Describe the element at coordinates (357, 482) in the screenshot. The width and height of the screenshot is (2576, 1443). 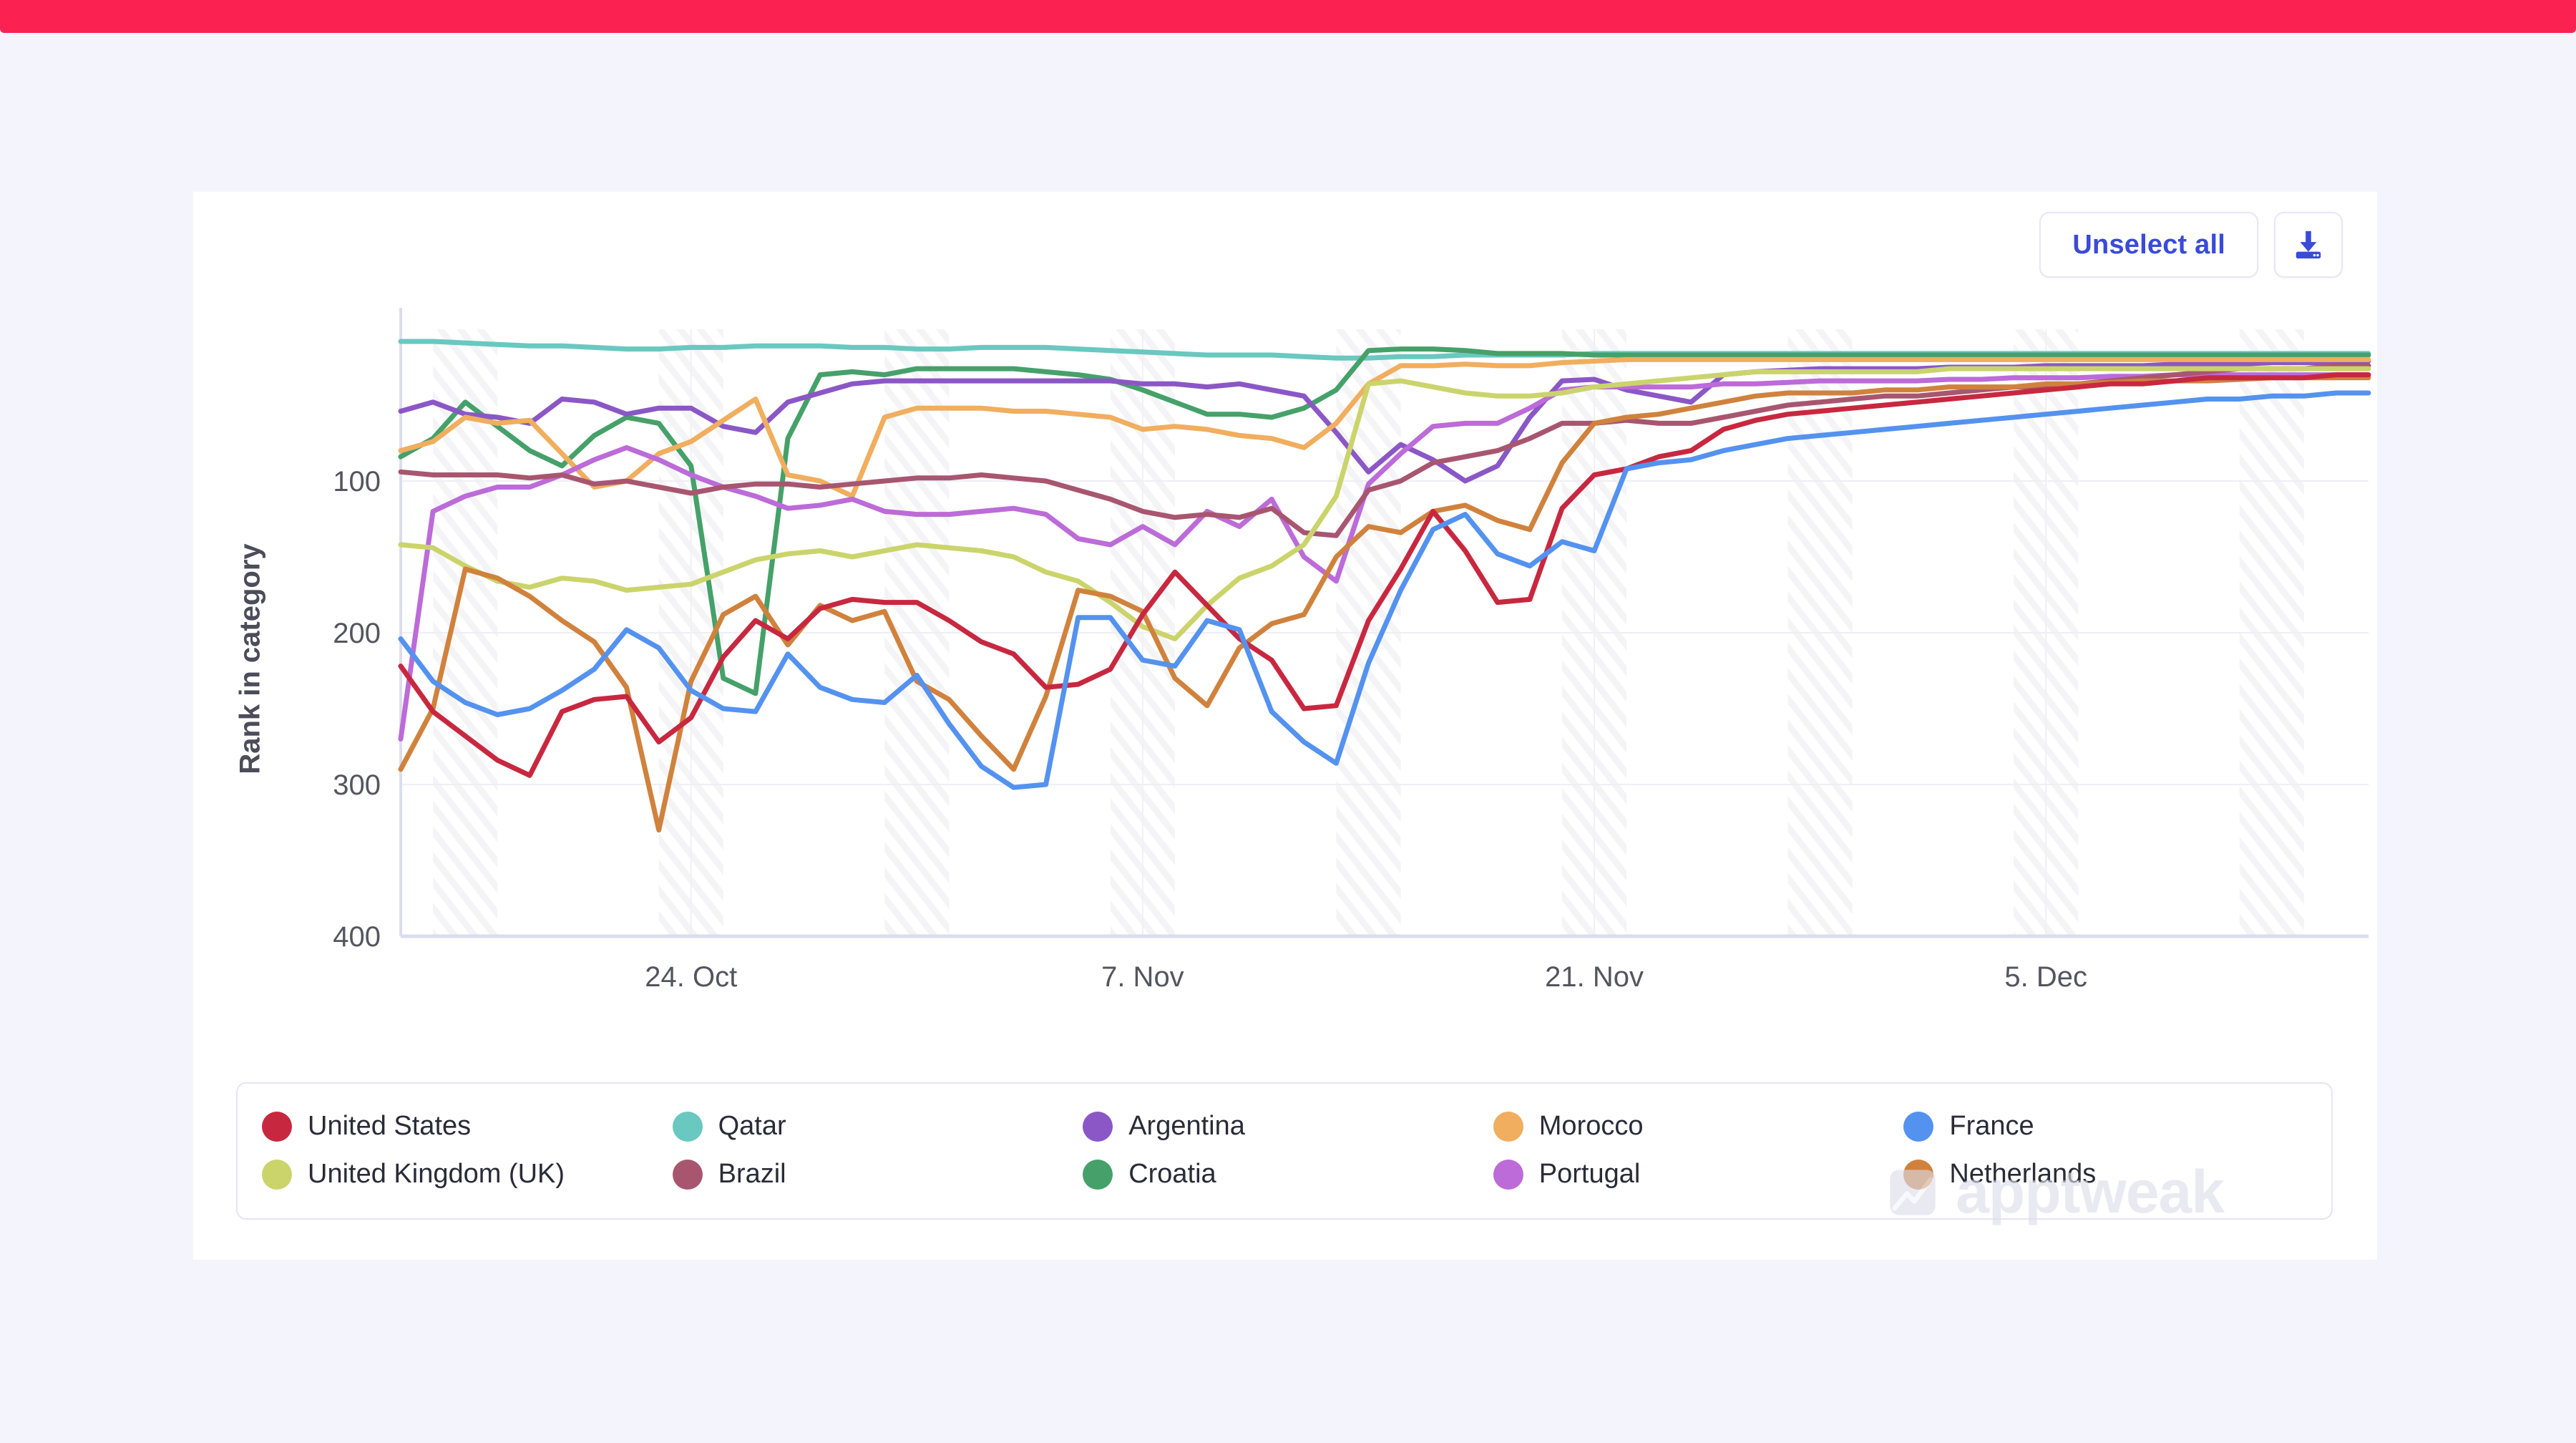
I see `svg-text: 100` at that location.